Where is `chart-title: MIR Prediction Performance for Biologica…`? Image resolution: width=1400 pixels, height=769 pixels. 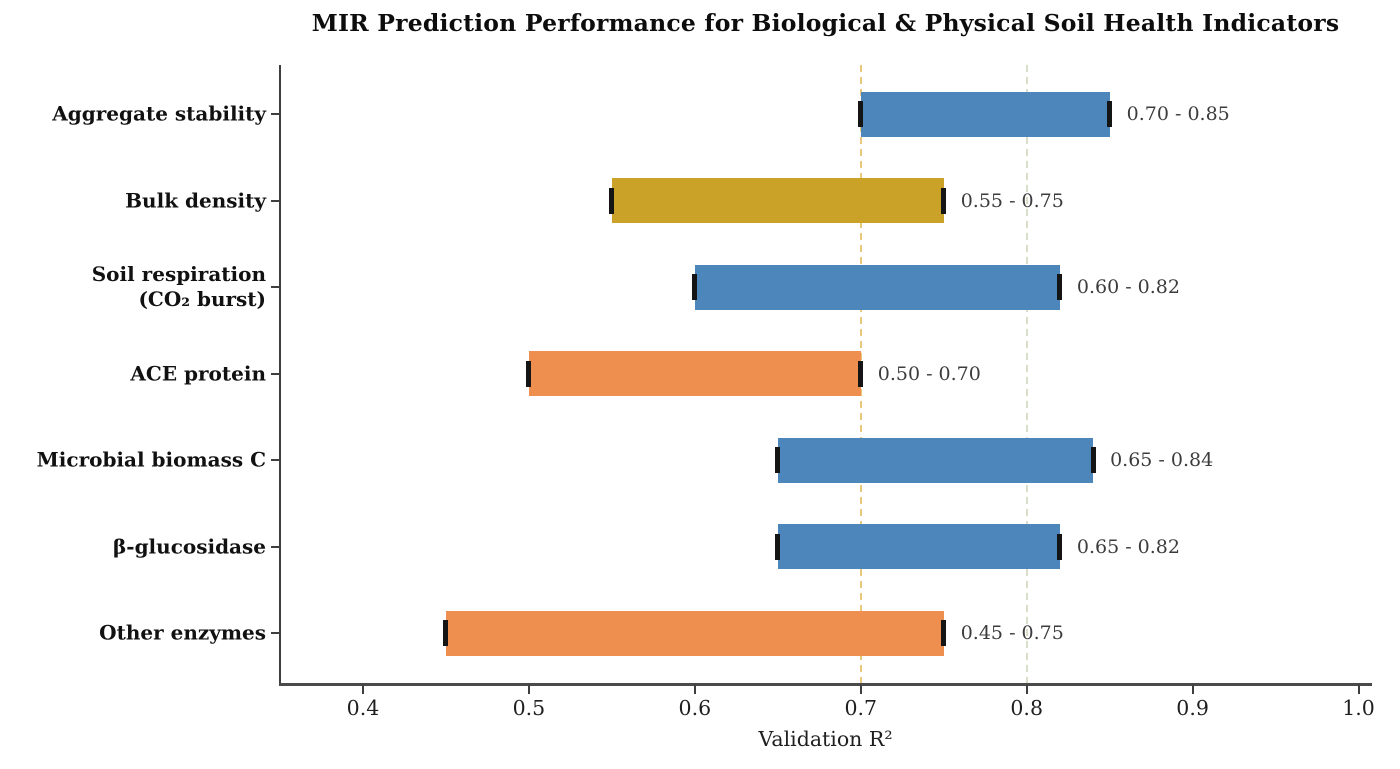 chart-title: MIR Prediction Performance for Biologica… is located at coordinates (825, 23).